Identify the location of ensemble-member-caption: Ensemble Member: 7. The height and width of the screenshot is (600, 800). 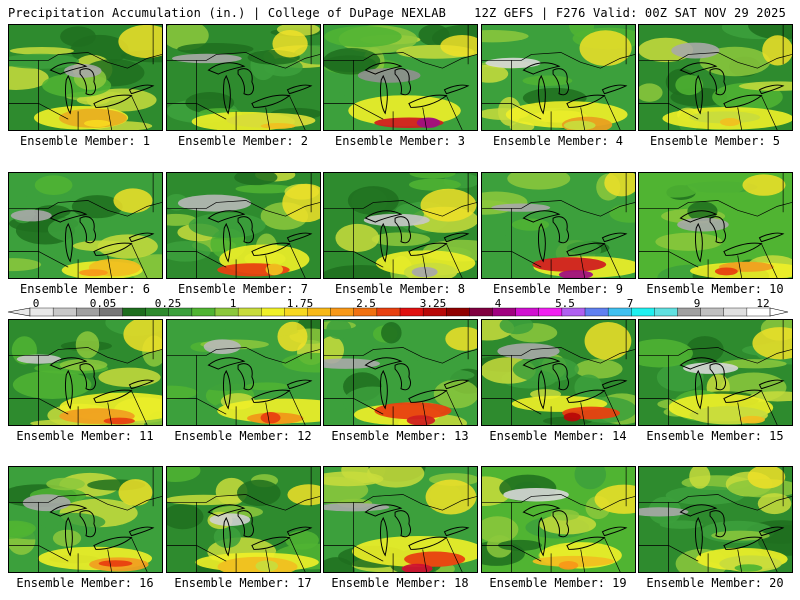
(243, 289).